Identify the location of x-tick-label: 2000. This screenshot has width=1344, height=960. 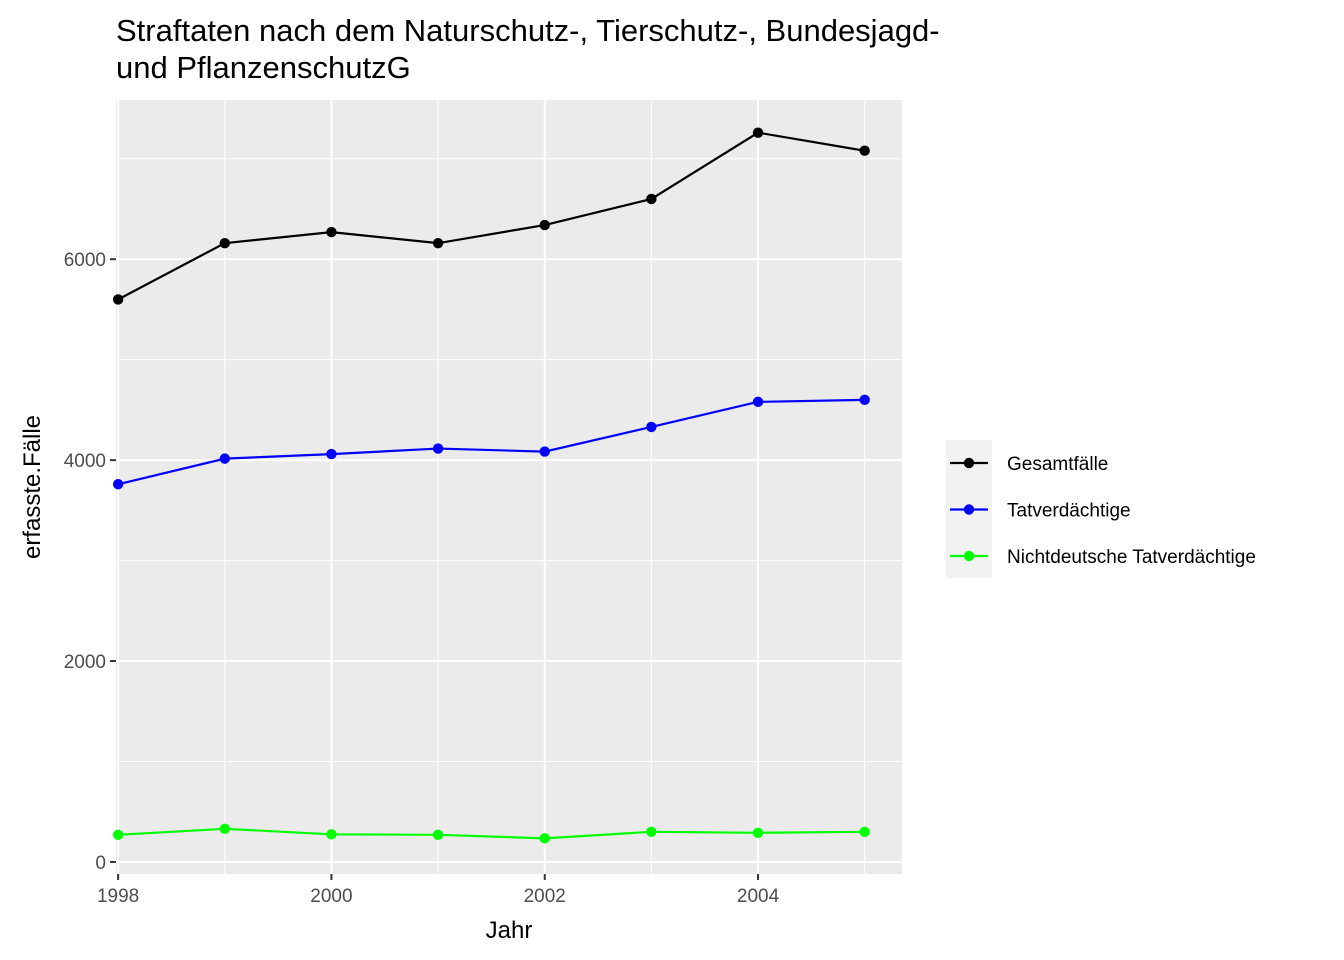
(331, 896).